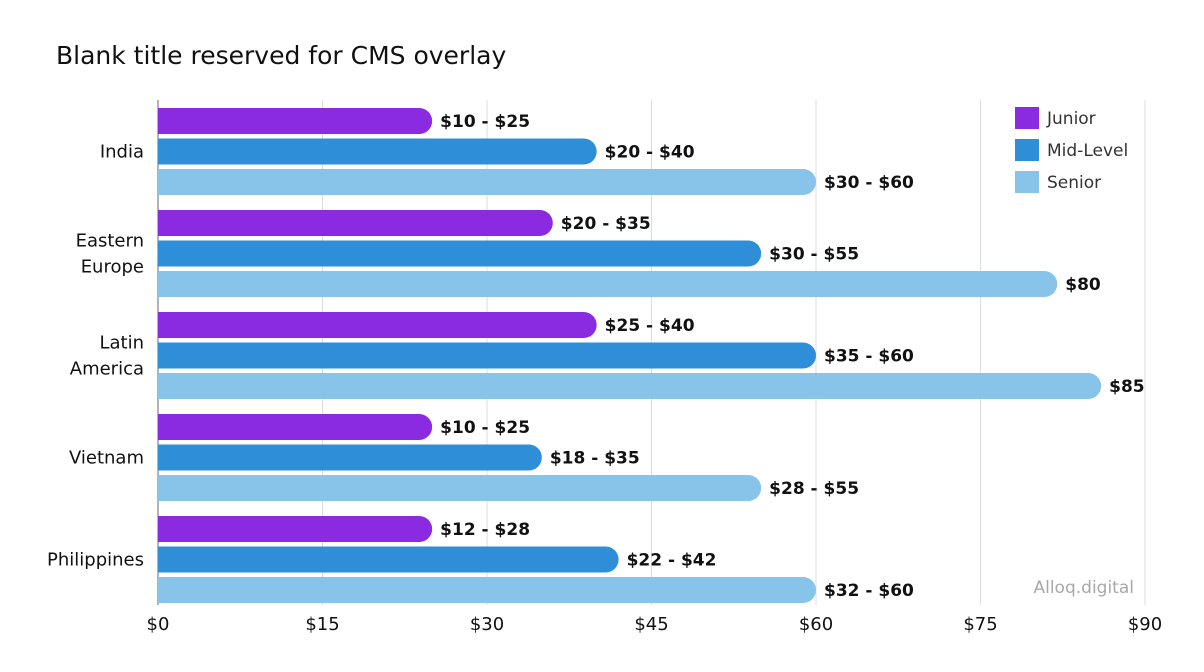  What do you see at coordinates (110, 254) in the screenshot?
I see `category-label: Eastern Europe` at bounding box center [110, 254].